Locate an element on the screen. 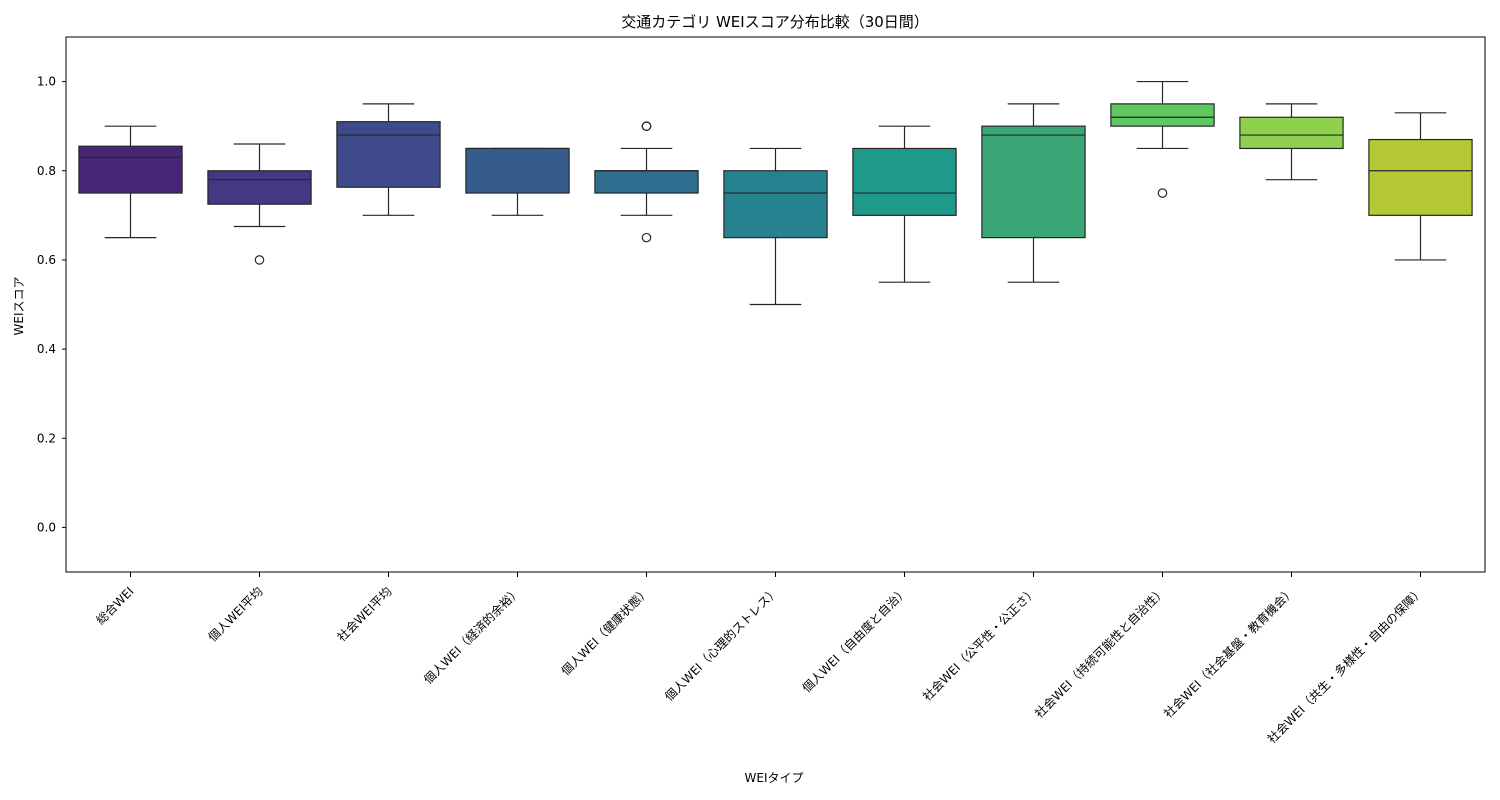  x-tick-label: 個人WEI（健康状態） is located at coordinates (605, 631).